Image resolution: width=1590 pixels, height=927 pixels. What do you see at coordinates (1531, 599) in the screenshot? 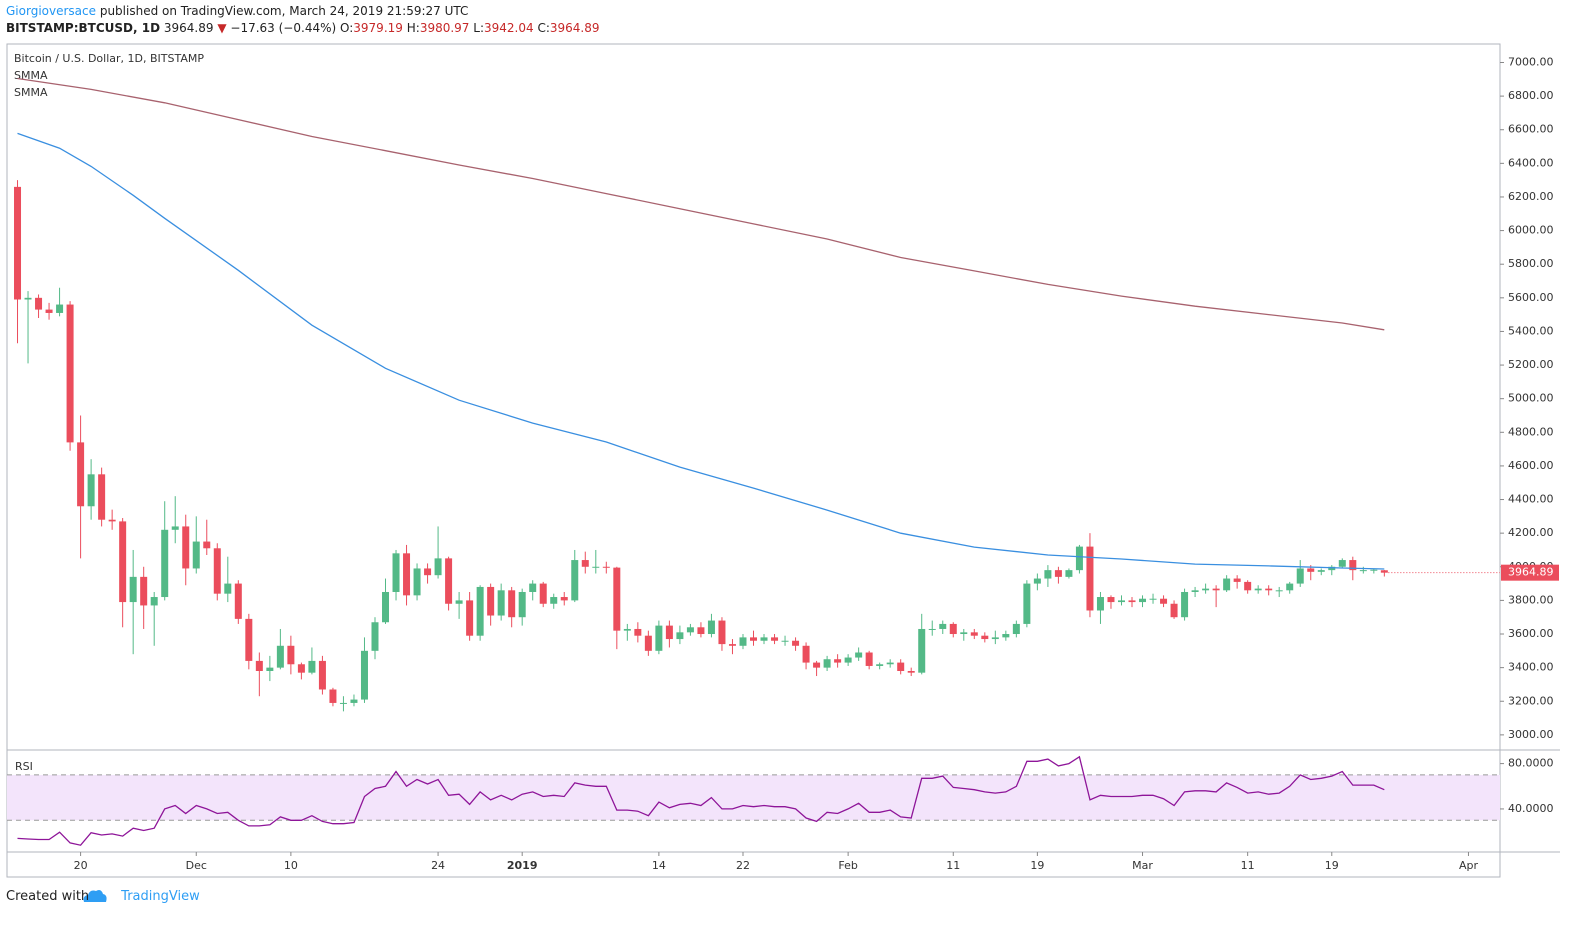
I see `y-tick-label: 3800.00` at bounding box center [1531, 599].